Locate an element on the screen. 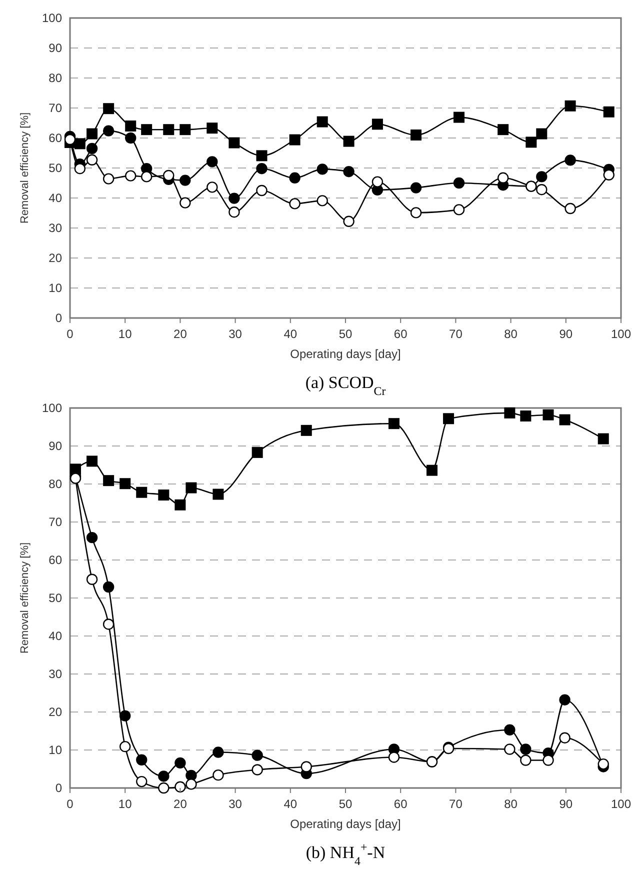 The width and height of the screenshot is (643, 881). text: (a) SCOD$_{Cr}$ is located at coordinates (345, 385).